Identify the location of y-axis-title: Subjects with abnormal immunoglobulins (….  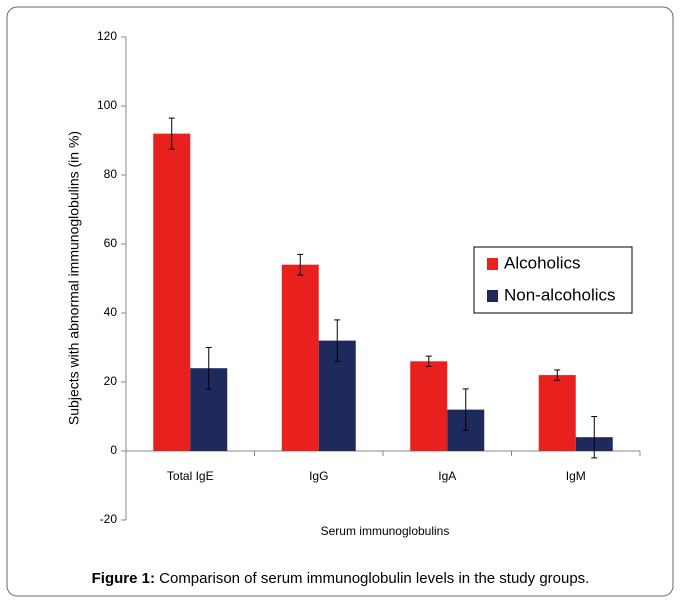
(74, 278).